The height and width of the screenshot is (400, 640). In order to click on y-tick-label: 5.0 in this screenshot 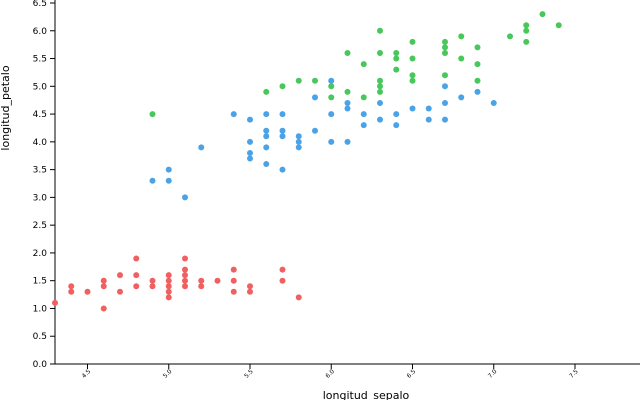, I will do `click(40, 87)`.